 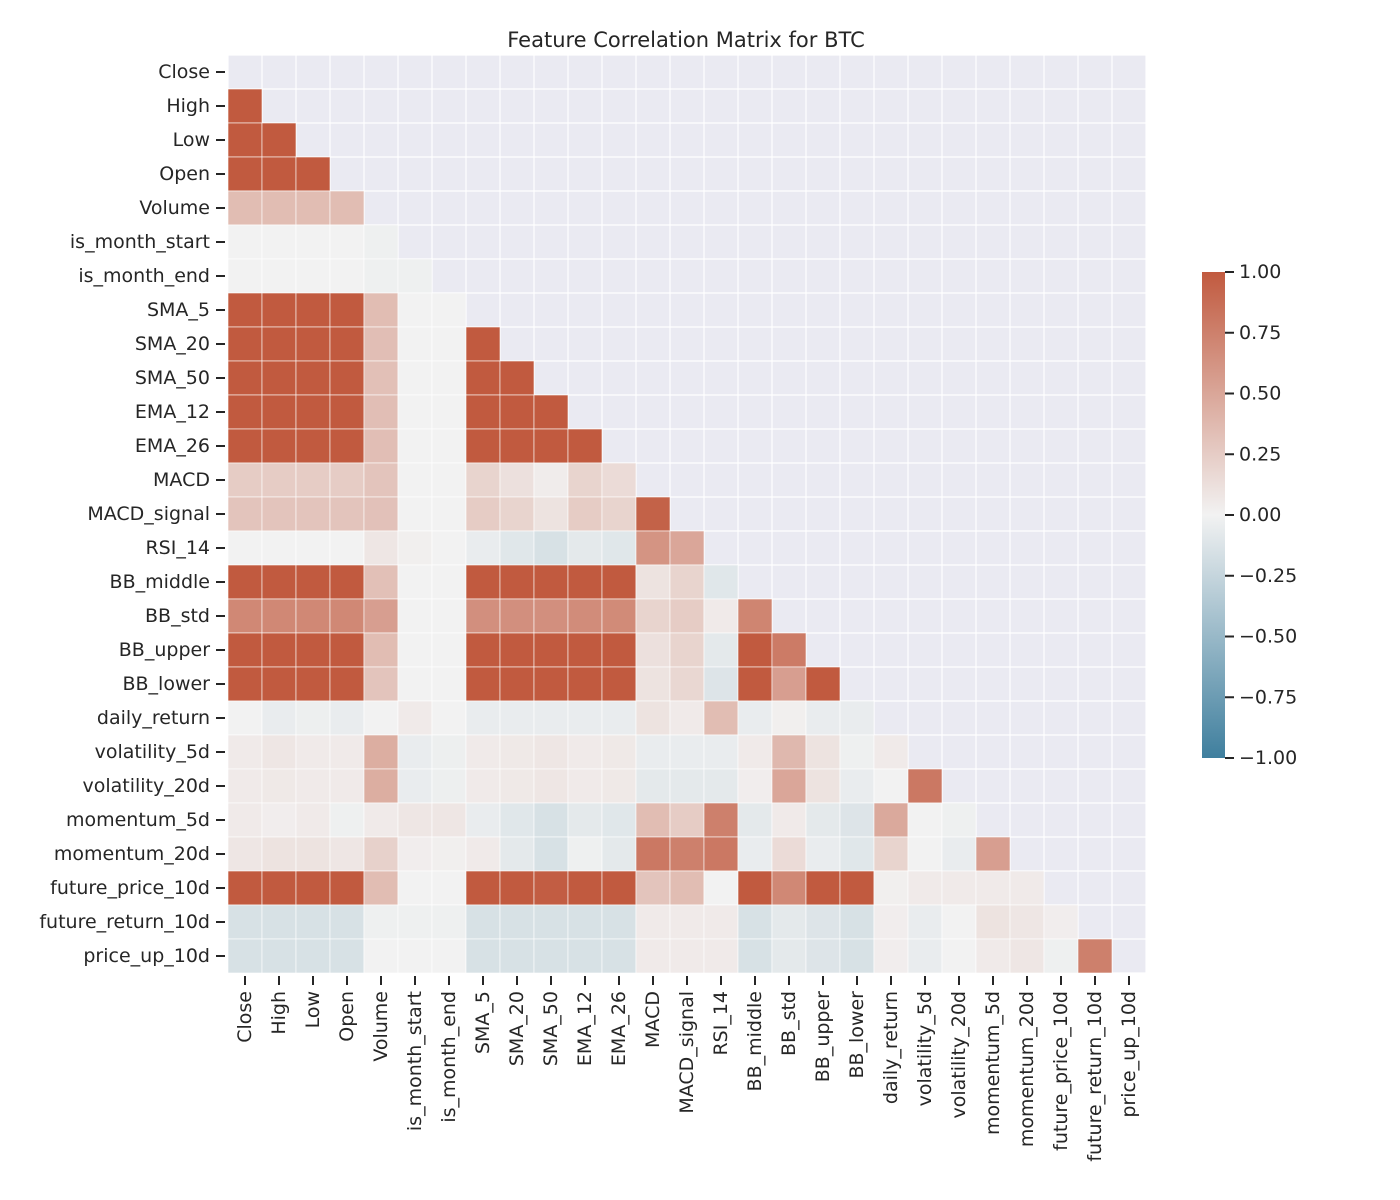 What do you see at coordinates (245, 378) in the screenshot?
I see `heatmap-cell-SMA_50-Close` at bounding box center [245, 378].